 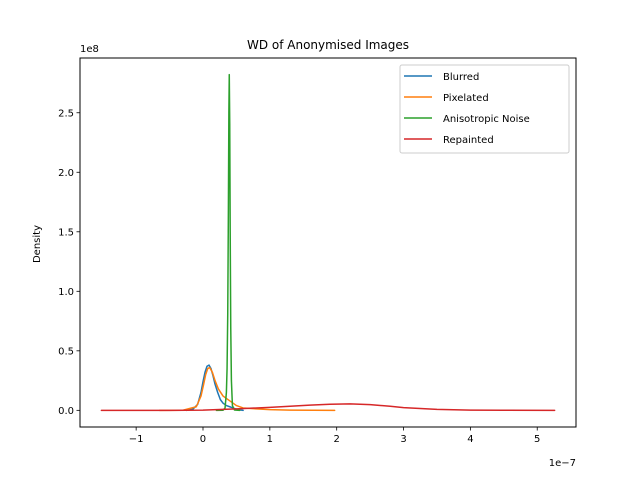 What do you see at coordinates (136, 439) in the screenshot?
I see `x-tick-label: −1` at bounding box center [136, 439].